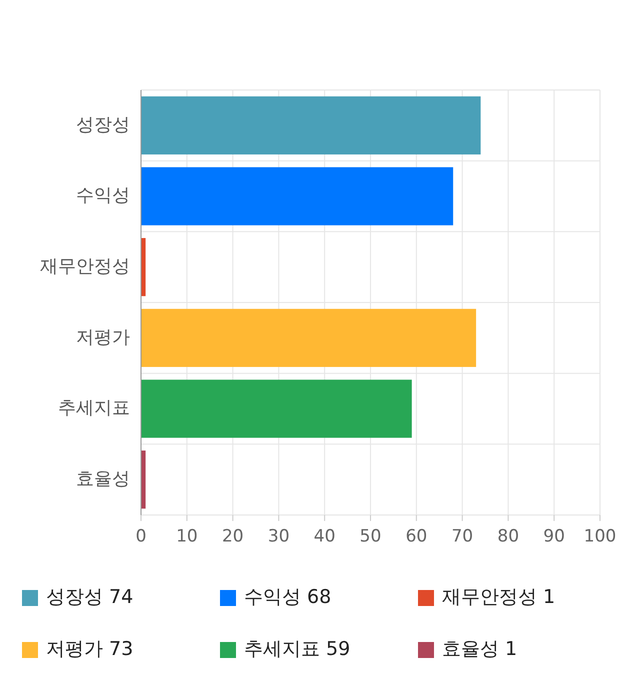  What do you see at coordinates (462, 536) in the screenshot?
I see `x-tick-label: 70` at bounding box center [462, 536].